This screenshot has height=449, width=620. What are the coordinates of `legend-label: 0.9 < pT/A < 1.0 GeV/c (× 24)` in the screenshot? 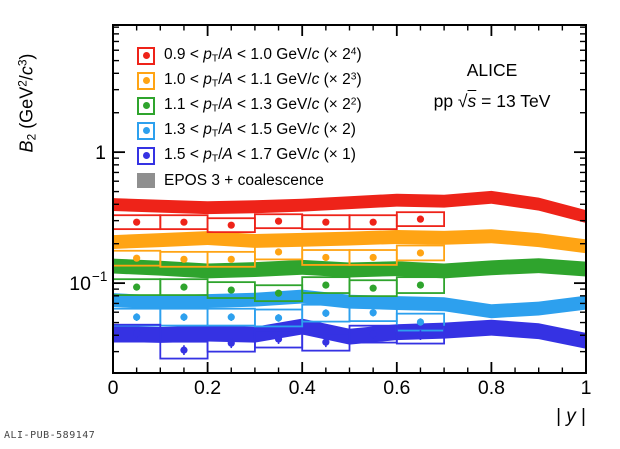 It's located at (263, 55).